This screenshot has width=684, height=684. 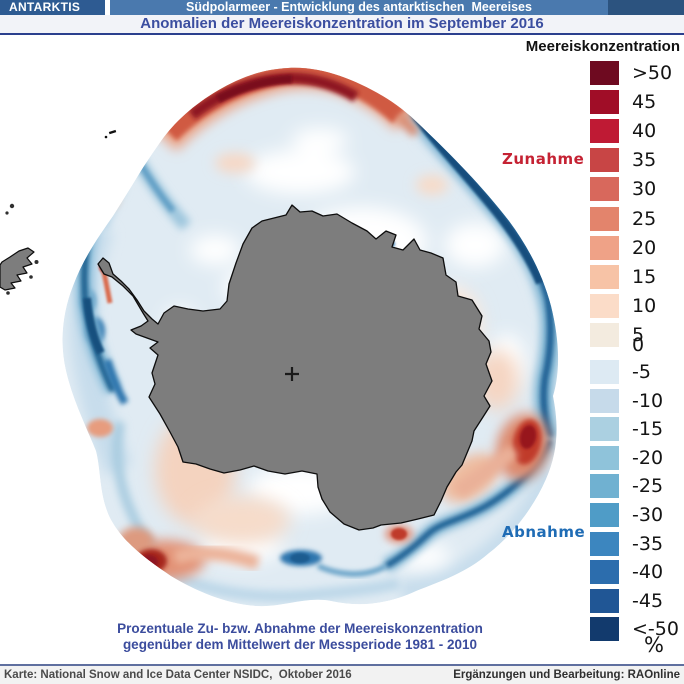 What do you see at coordinates (648, 515) in the screenshot?
I see `legend-value-label: -30` at bounding box center [648, 515].